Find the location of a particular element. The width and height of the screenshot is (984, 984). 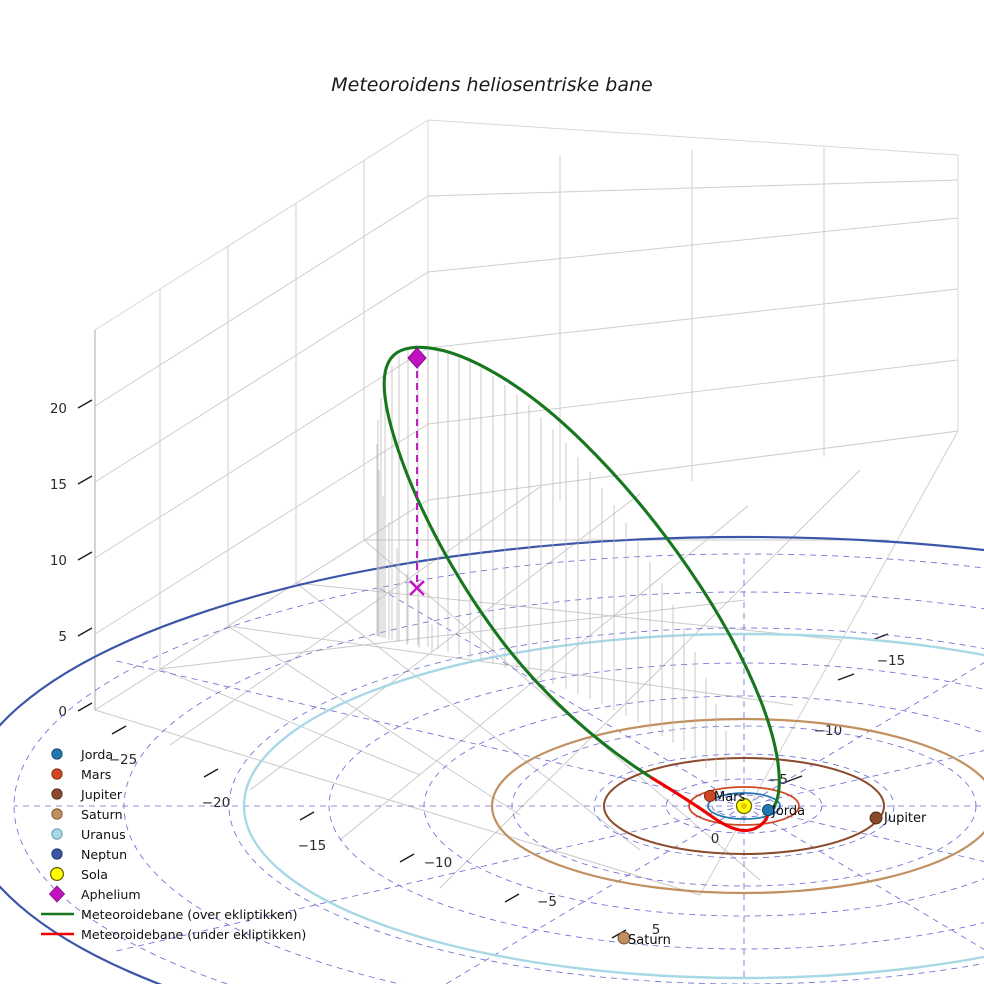

z-tick-4: 20 is located at coordinates (58, 409).